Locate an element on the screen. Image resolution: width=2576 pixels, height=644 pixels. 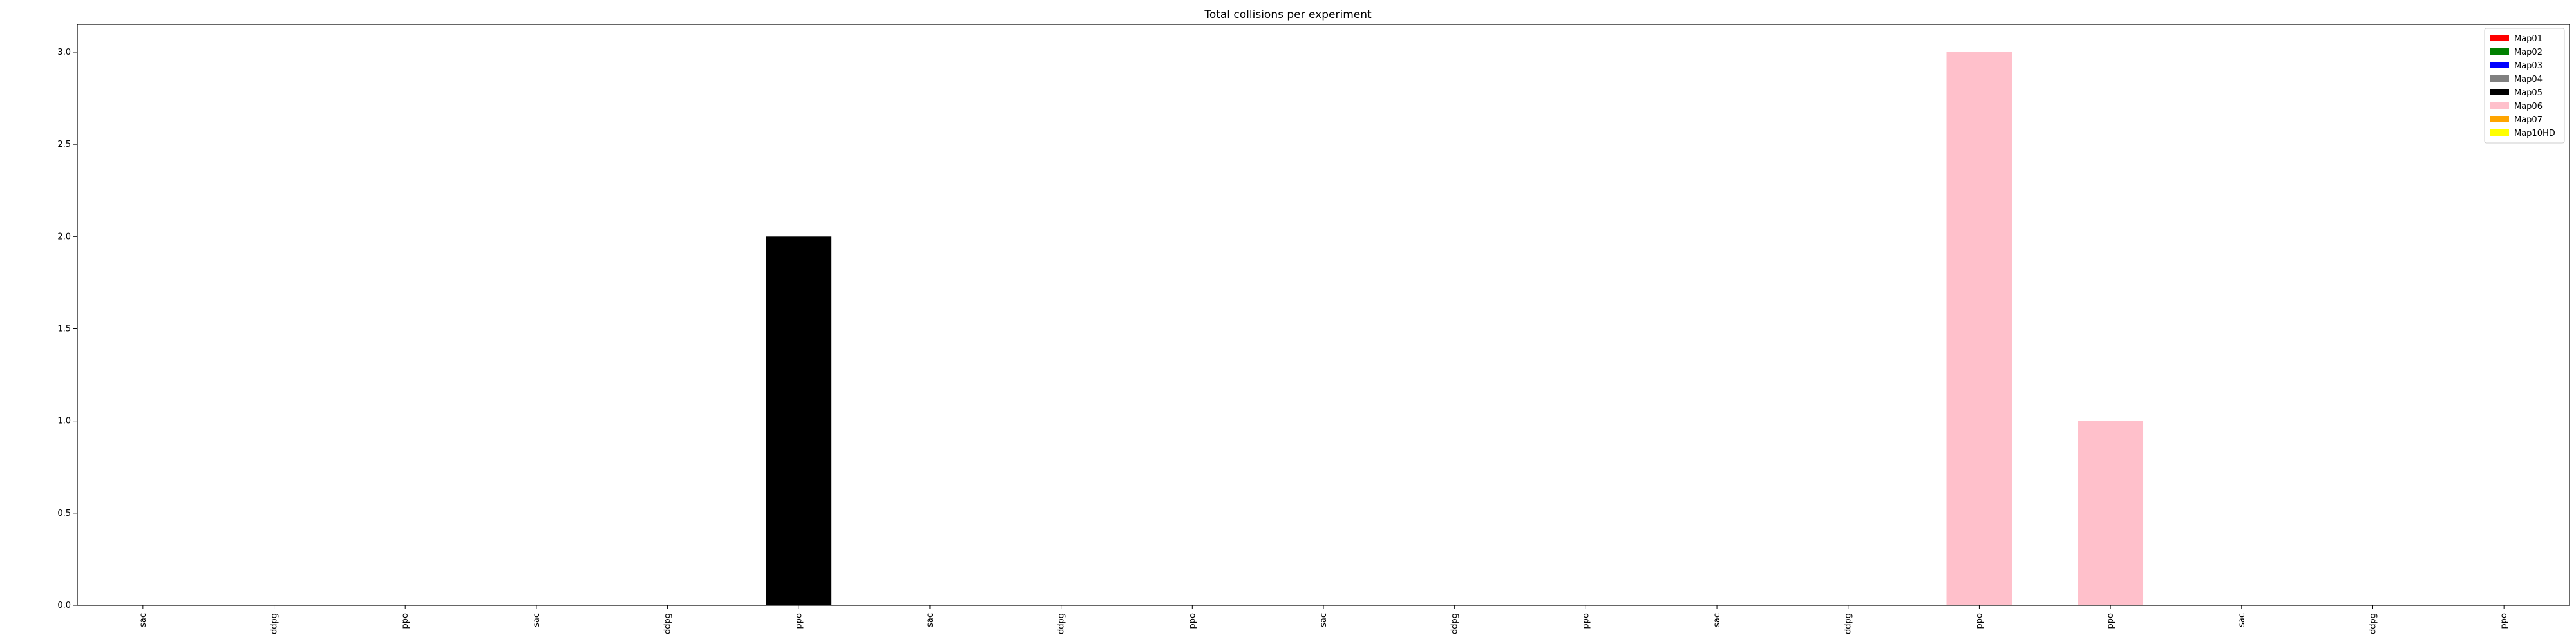
y-tick-label: 0.0 is located at coordinates (64, 606).